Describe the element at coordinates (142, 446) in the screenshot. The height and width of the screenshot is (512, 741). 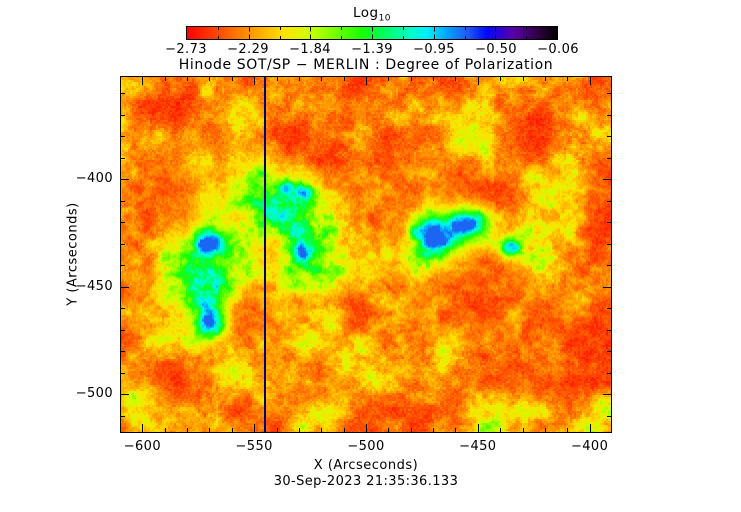
I see `x-tick-label: −600` at that location.